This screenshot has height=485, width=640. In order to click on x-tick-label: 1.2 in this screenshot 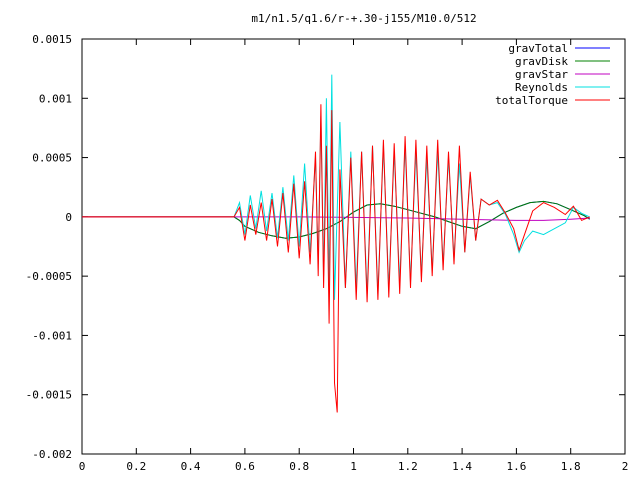, I will do `click(408, 466)`.